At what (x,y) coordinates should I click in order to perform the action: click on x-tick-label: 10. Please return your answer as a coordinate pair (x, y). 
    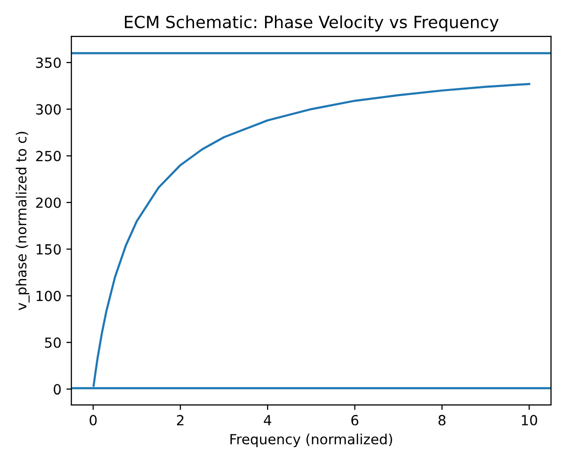
    Looking at the image, I should click on (530, 420).